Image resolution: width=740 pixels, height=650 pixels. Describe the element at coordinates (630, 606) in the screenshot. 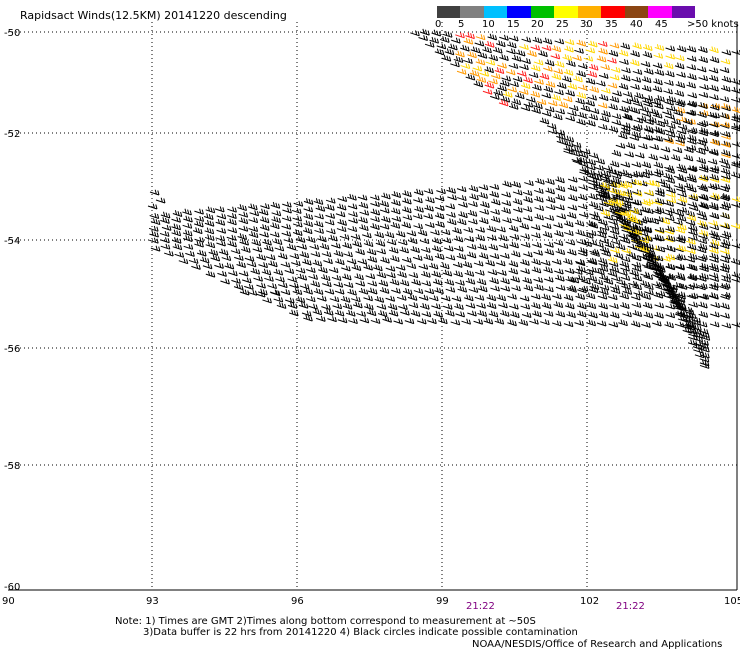

I see `time-label: 21:22` at that location.